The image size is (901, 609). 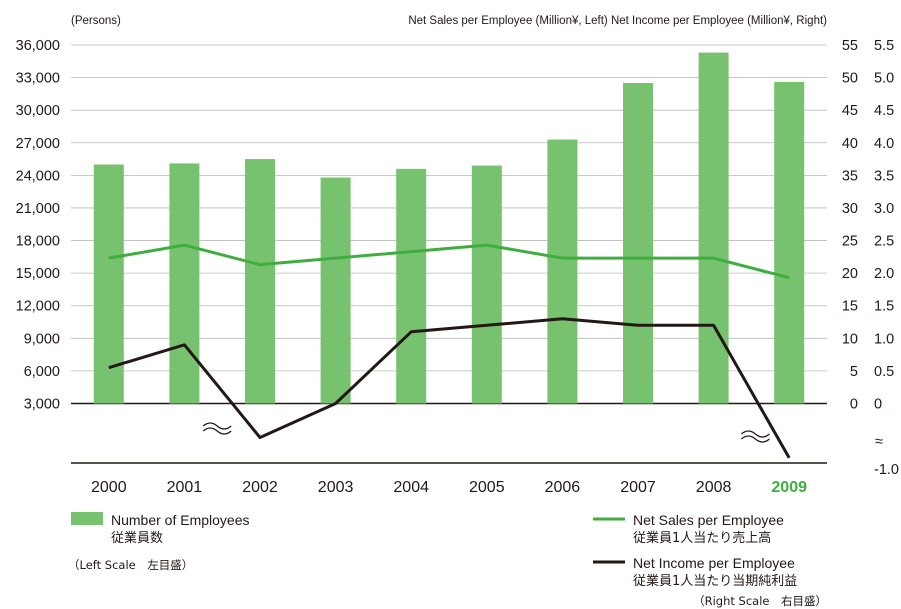 What do you see at coordinates (38, 46) in the screenshot?
I see `left-tick-label: 36,000` at bounding box center [38, 46].